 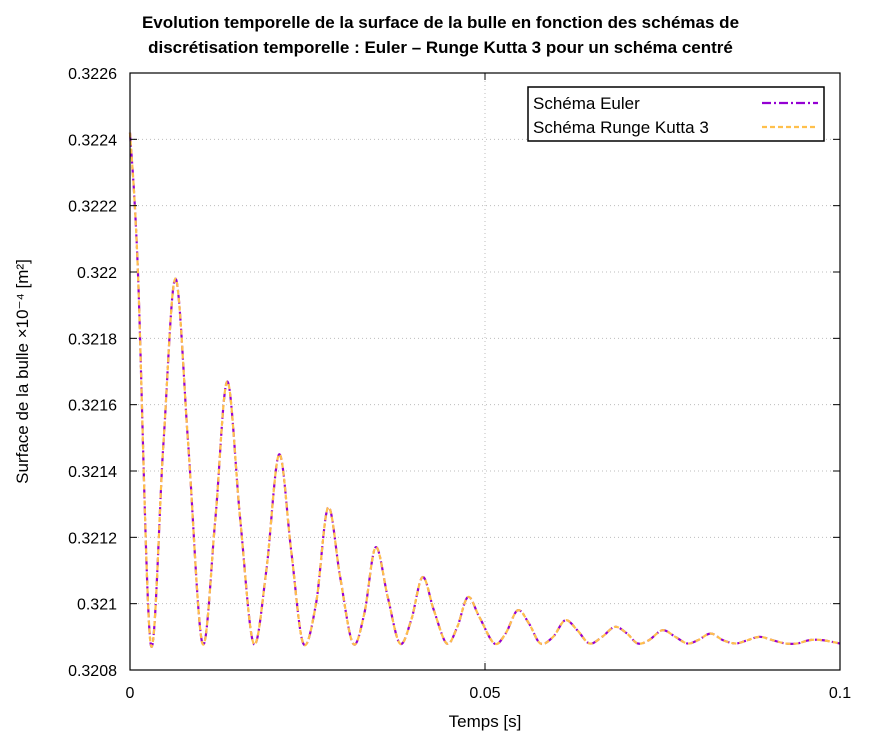 What do you see at coordinates (92, 339) in the screenshot?
I see `y-tick-label: 0.3218` at bounding box center [92, 339].